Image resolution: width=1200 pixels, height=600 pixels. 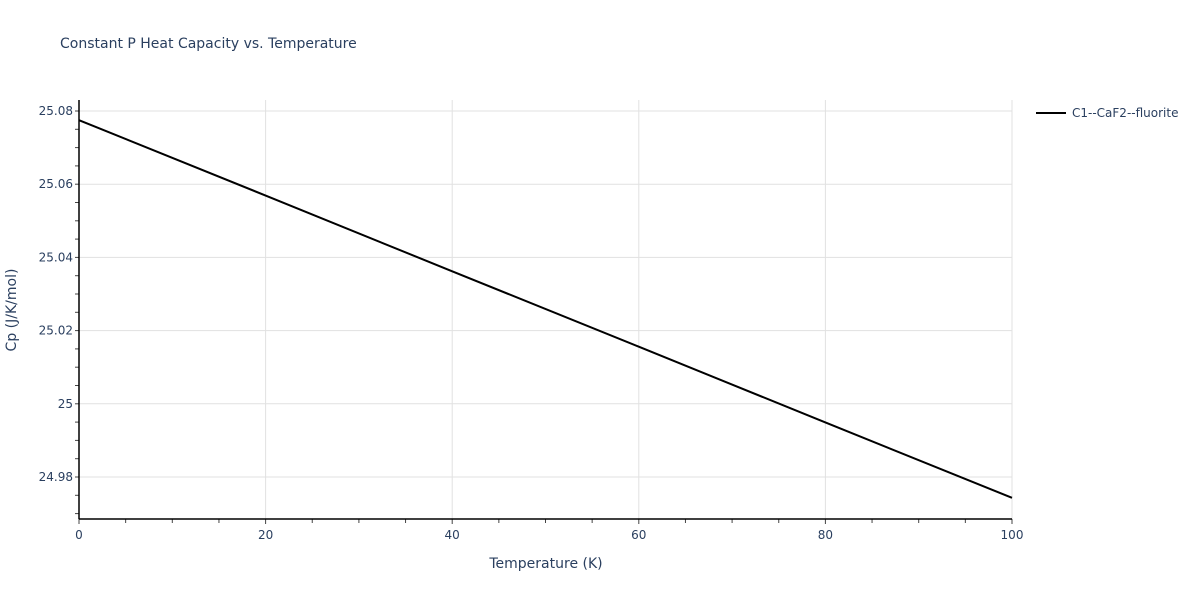 I want to click on x-tick-label: 60, so click(x=638, y=535).